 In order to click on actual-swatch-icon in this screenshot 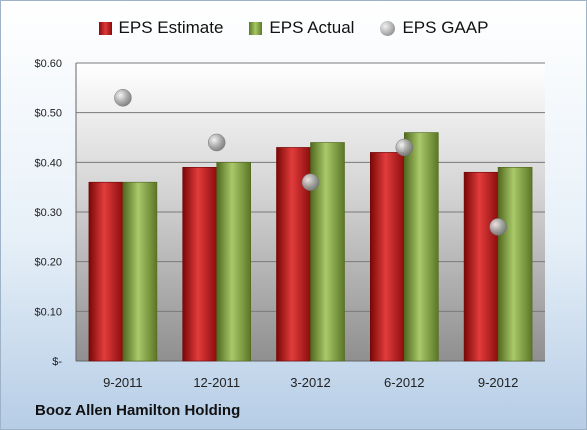, I will do `click(256, 28)`.